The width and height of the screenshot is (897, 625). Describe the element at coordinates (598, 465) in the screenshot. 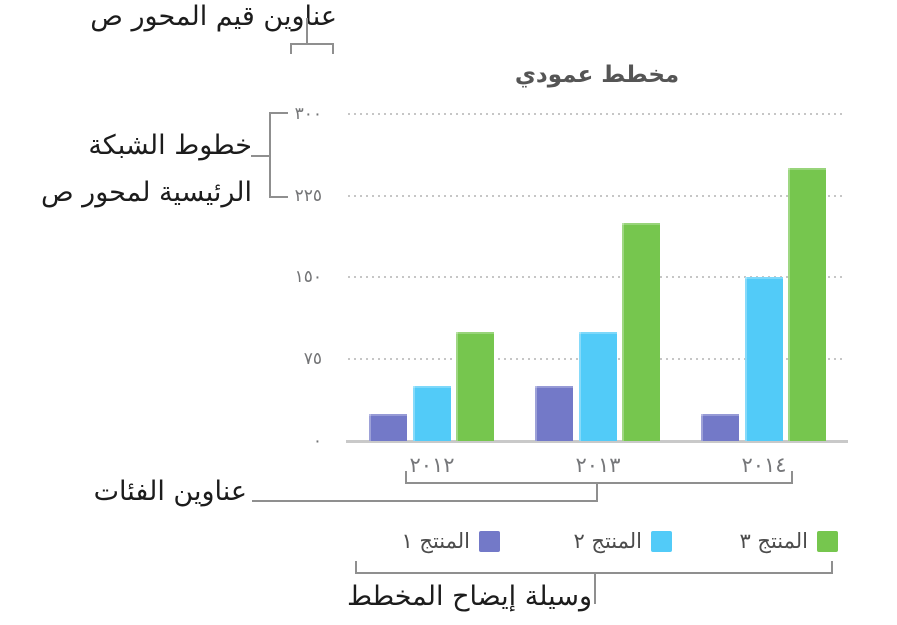

I see `x-axis-category-label: ٢٠١٣` at that location.